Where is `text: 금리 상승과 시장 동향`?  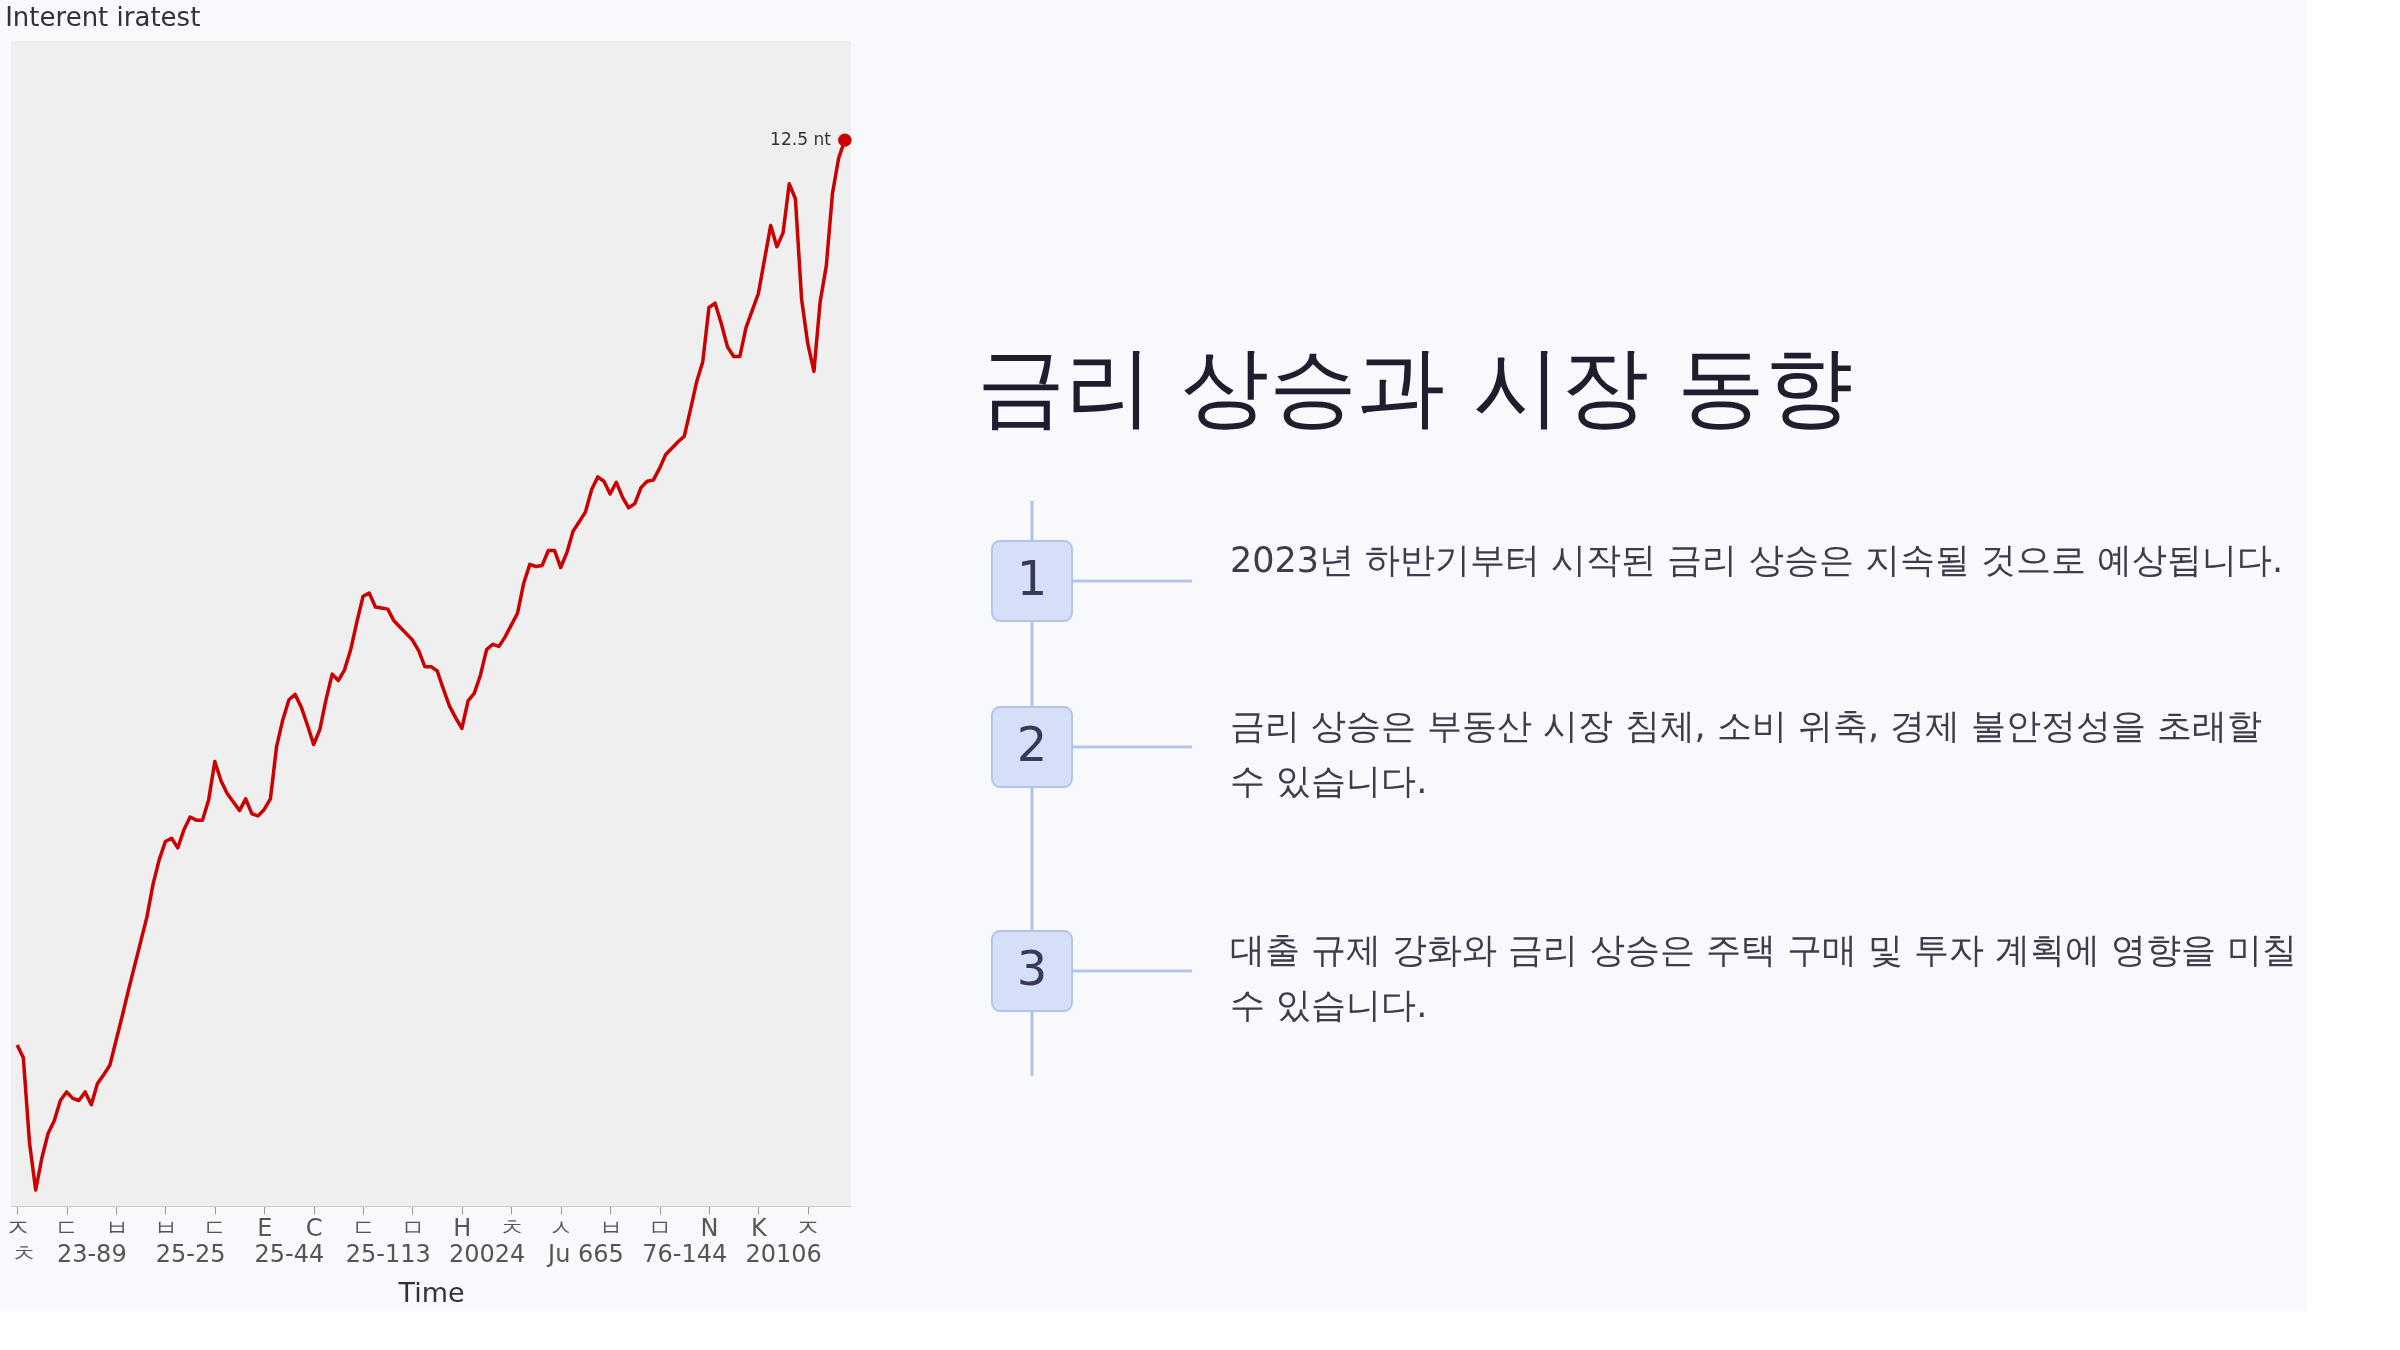 text: 금리 상승과 시장 동향 is located at coordinates (1415, 386).